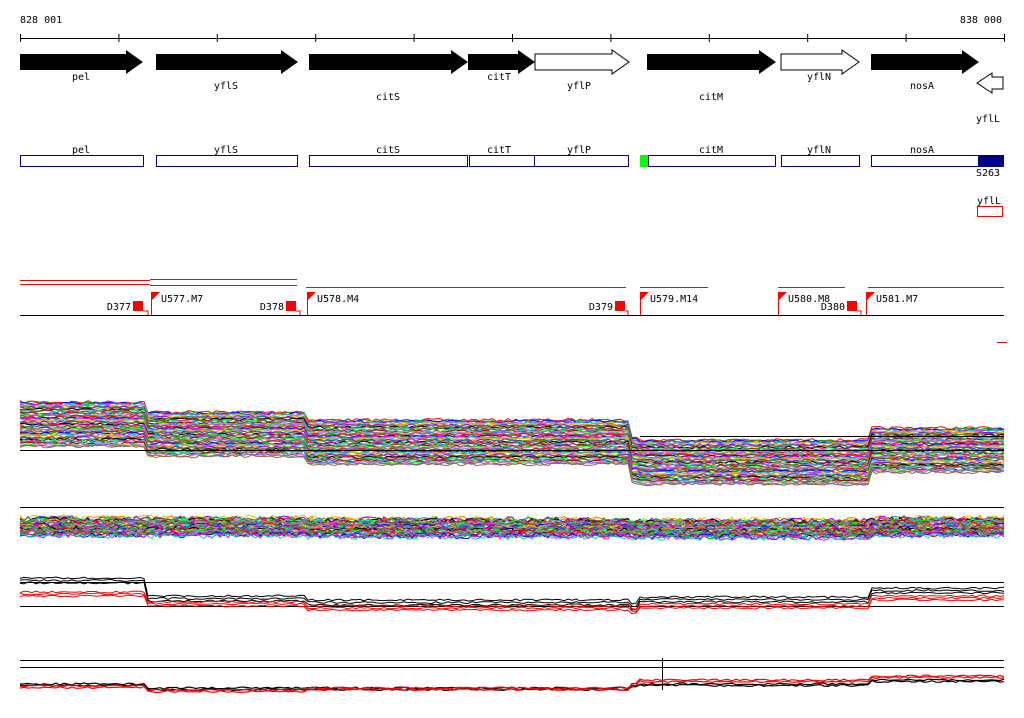 The height and width of the screenshot is (718, 1024). What do you see at coordinates (990, 211) in the screenshot?
I see `feature-yflL-box` at bounding box center [990, 211].